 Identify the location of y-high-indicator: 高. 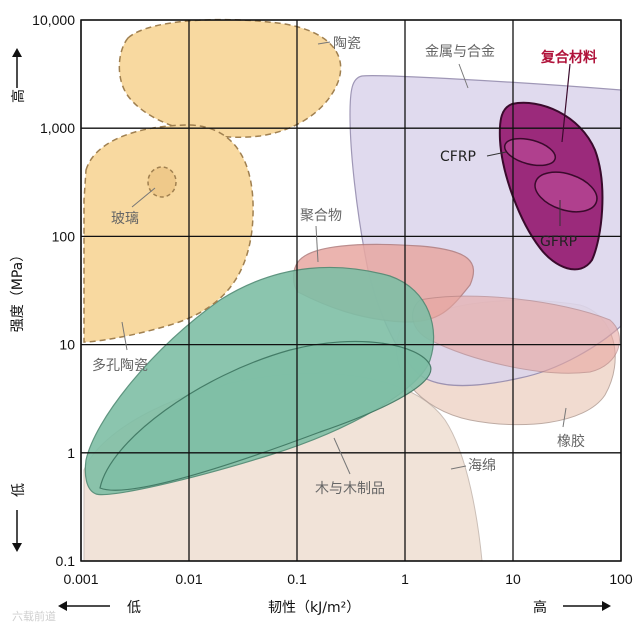
(18, 75).